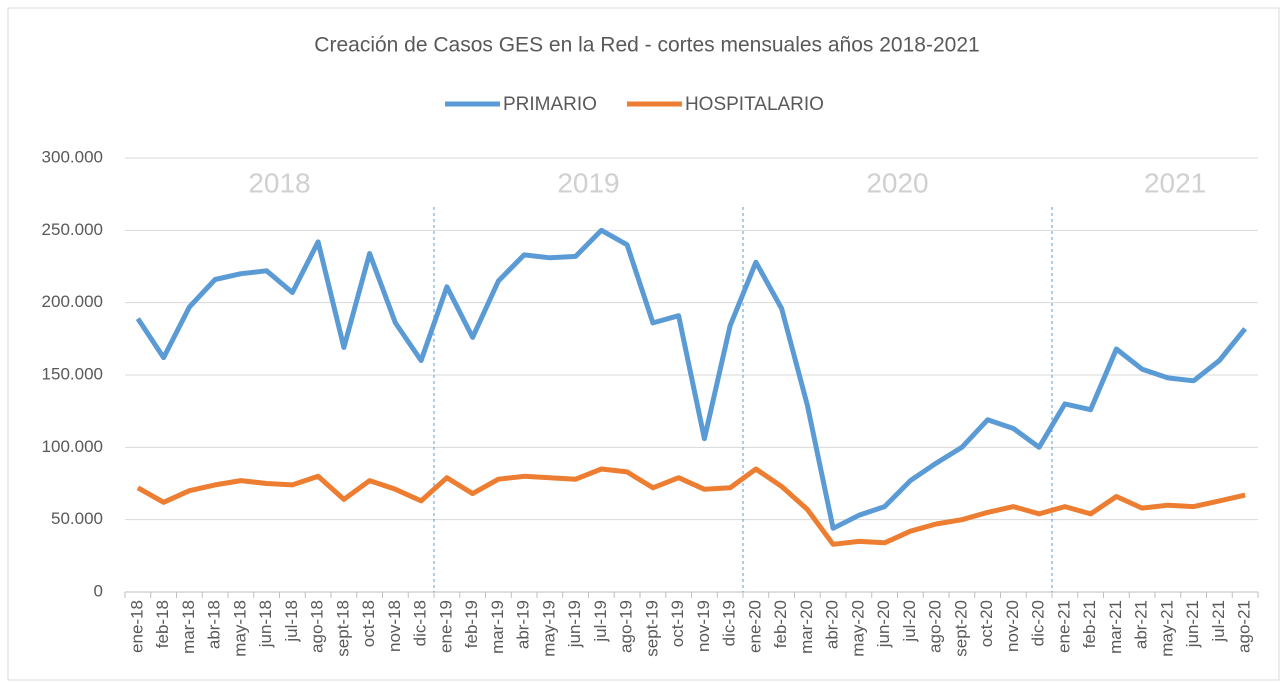 The width and height of the screenshot is (1287, 683). Describe the element at coordinates (394, 626) in the screenshot. I see `x-tick-label: nov-18` at that location.